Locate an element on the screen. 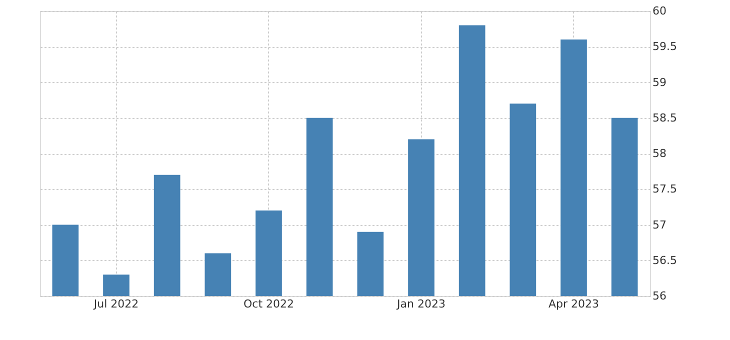 This screenshot has width=730, height=340. y-tick-label: 60 is located at coordinates (659, 11).